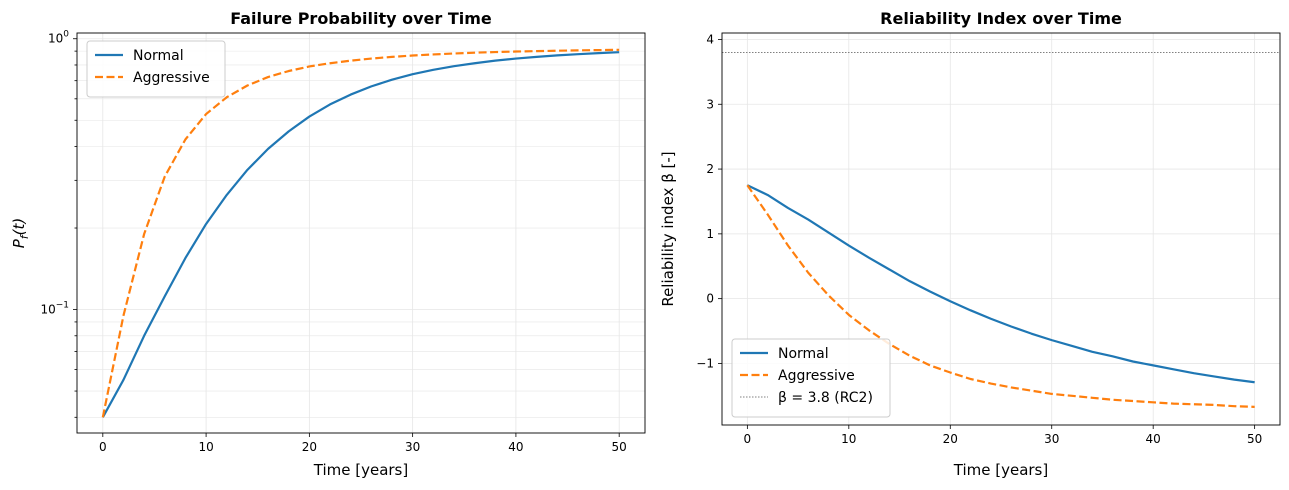  Describe the element at coordinates (710, 169) in the screenshot. I see `y-tick-label: 2` at that location.